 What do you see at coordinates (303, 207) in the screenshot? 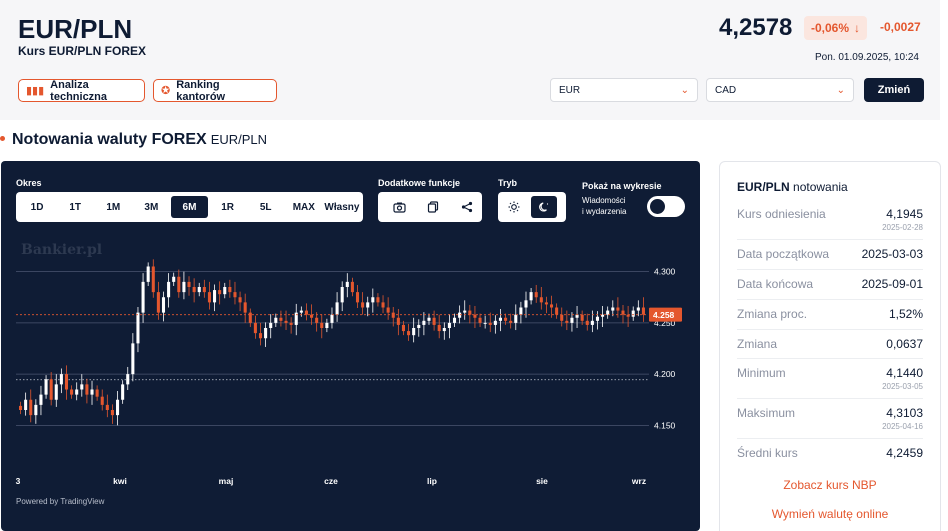
I see `period-button-max: MAX` at bounding box center [303, 207].